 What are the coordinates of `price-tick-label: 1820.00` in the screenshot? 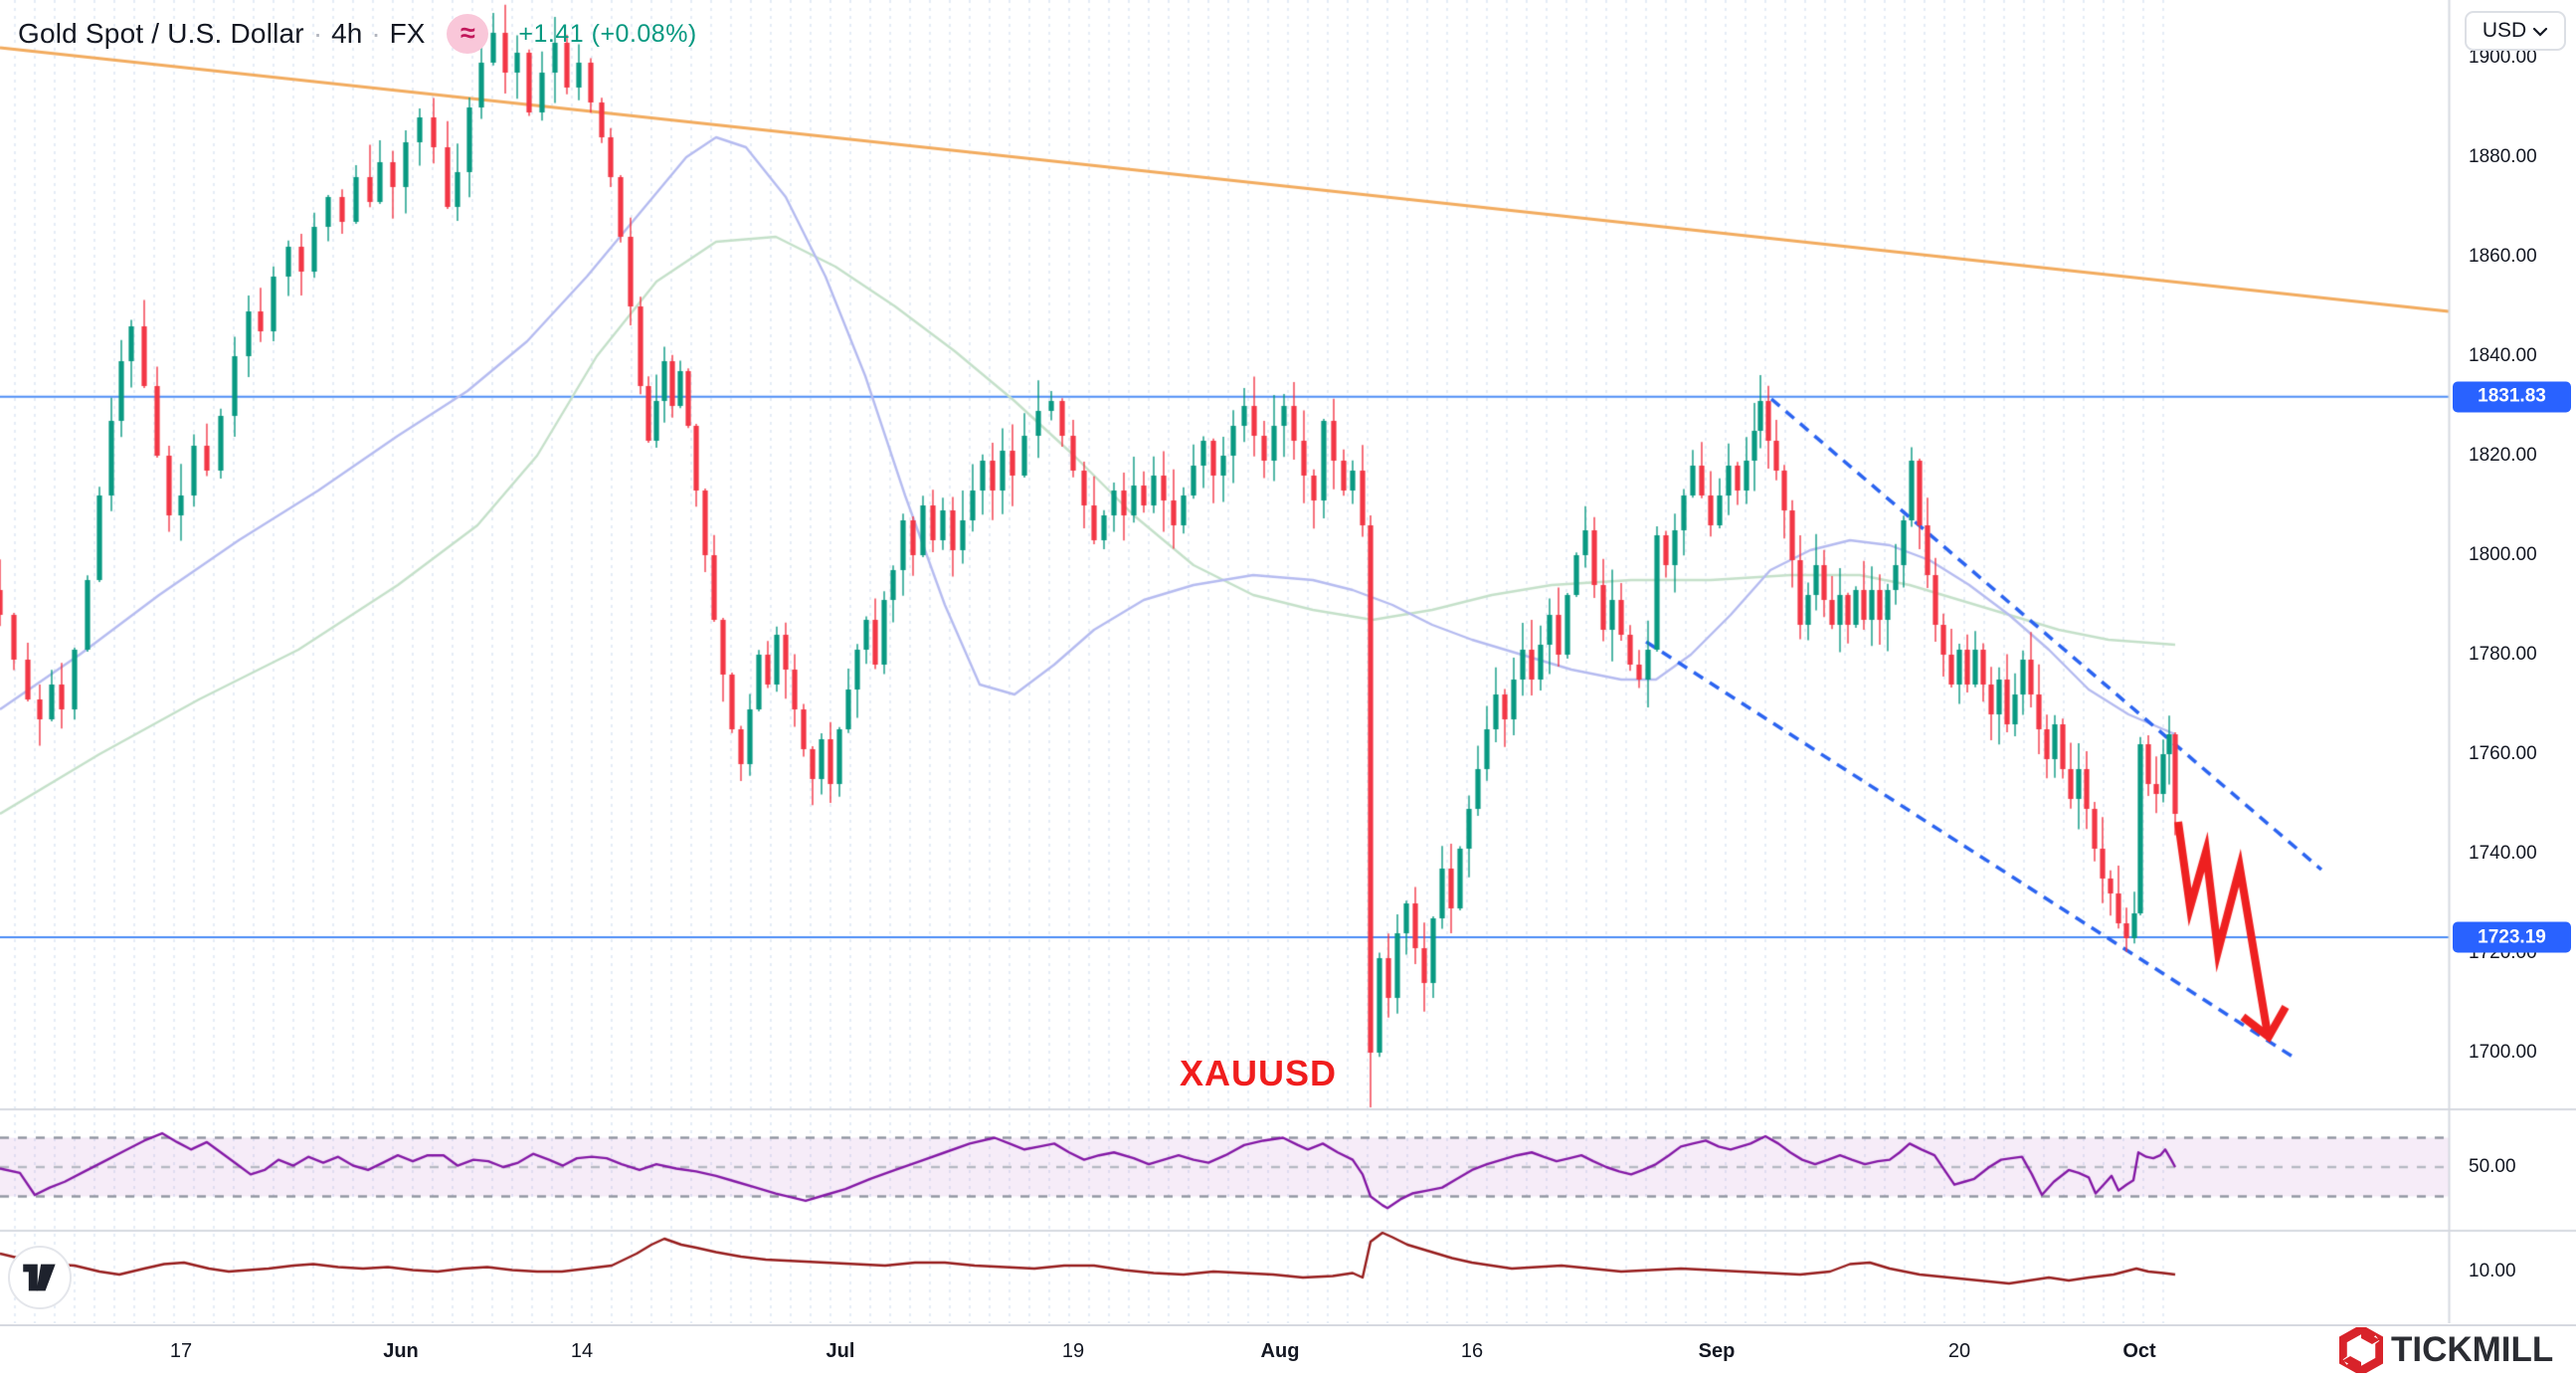 It's located at (2503, 455).